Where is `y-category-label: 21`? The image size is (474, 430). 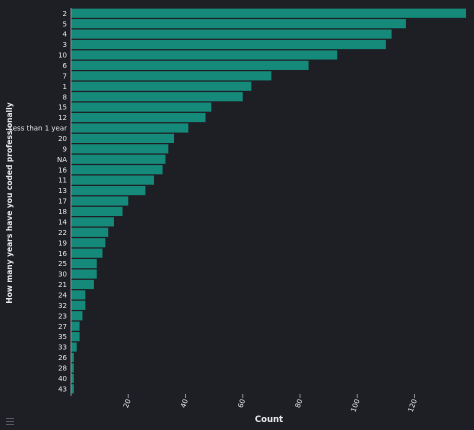 y-category-label: 21 is located at coordinates (62, 285).